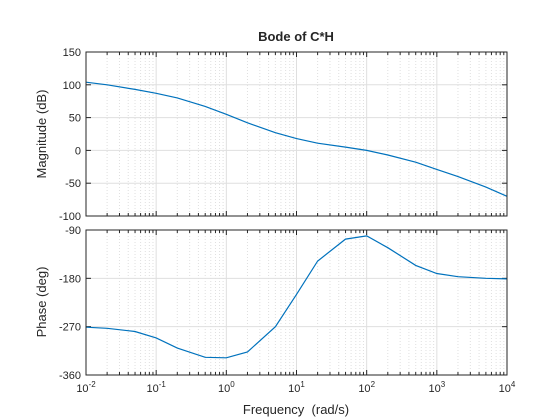 The image size is (560, 420). Describe the element at coordinates (75, 119) in the screenshot. I see `y-tick-label: 50` at that location.